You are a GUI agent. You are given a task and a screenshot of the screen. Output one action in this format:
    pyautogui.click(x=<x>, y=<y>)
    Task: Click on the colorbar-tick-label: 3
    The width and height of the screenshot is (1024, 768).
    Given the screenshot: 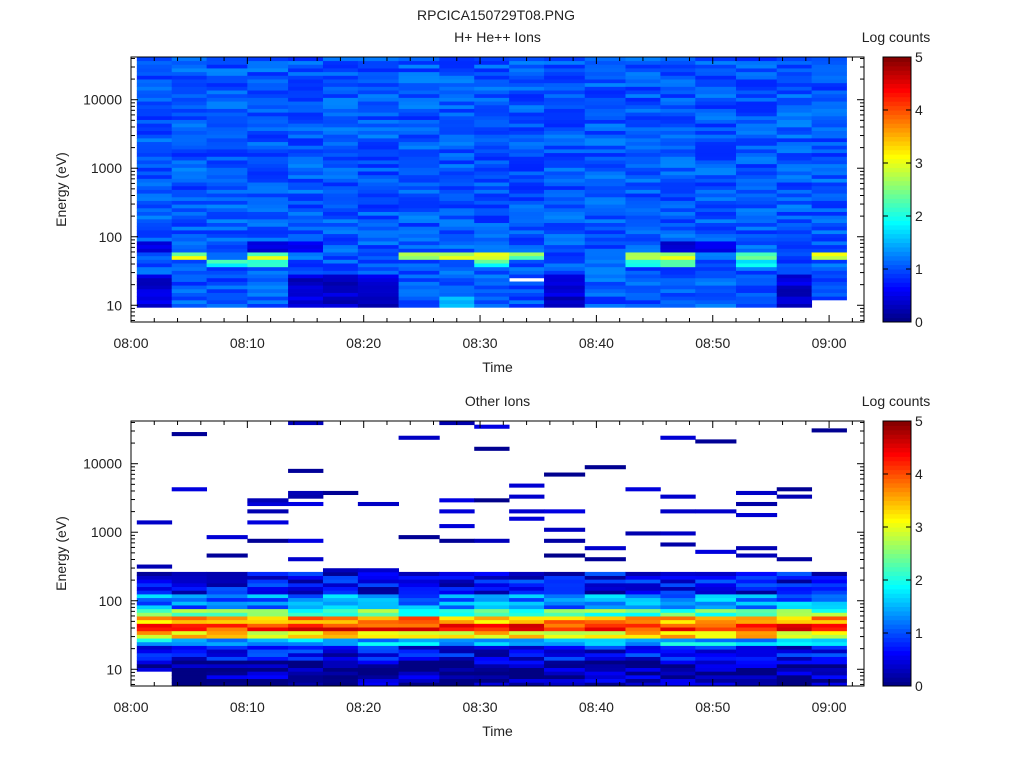 What is the action you would take?
    pyautogui.click(x=919, y=163)
    